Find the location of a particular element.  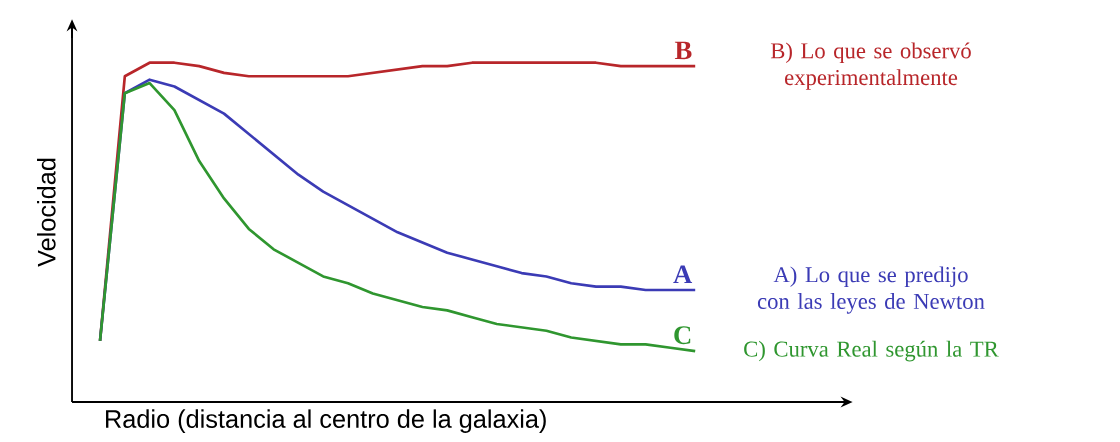

text: A) Lo que se predijo con las leyes de Newton is located at coordinates (871, 290).